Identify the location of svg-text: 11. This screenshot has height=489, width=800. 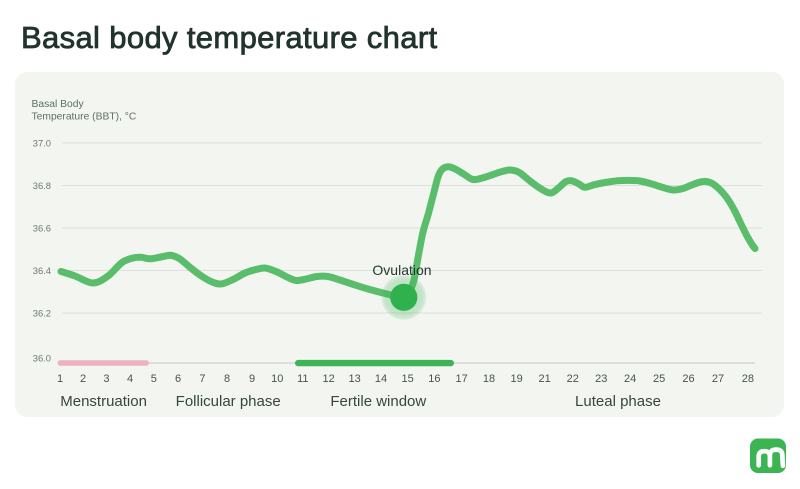
(302, 379).